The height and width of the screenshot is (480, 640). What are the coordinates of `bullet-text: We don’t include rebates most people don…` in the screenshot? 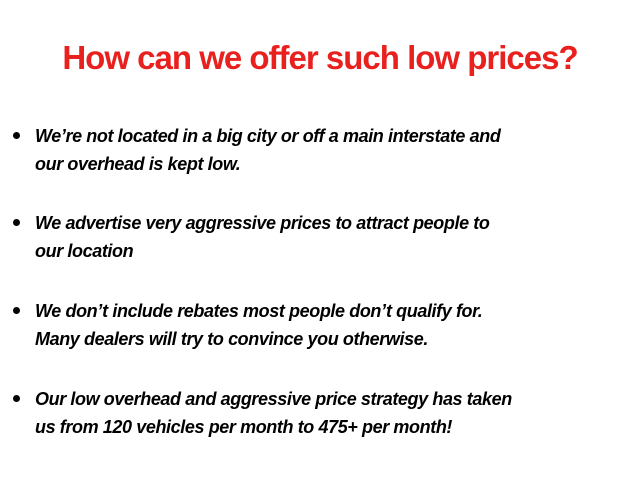 It's located at (332, 325).